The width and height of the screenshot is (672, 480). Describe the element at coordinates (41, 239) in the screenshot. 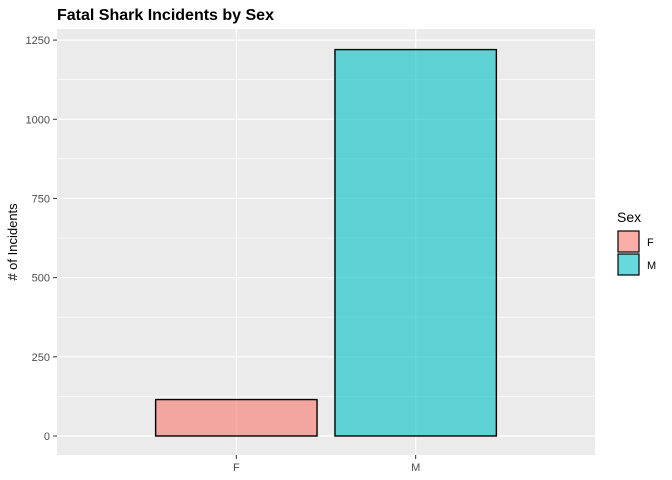

I see `y-axis-ticks: 0 250 500 750 1000 1250` at that location.